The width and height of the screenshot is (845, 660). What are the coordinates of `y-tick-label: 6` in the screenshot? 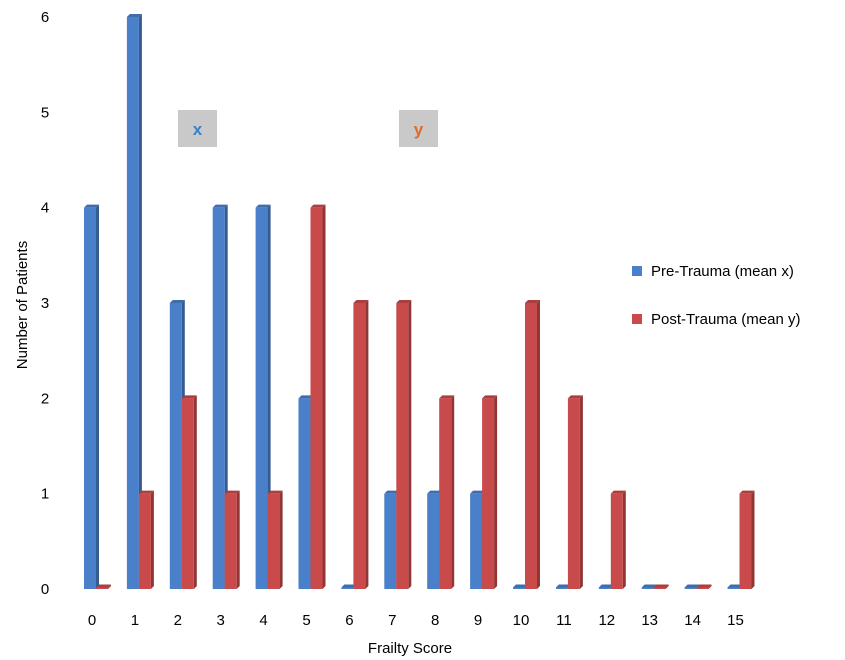 It's located at (45, 17).